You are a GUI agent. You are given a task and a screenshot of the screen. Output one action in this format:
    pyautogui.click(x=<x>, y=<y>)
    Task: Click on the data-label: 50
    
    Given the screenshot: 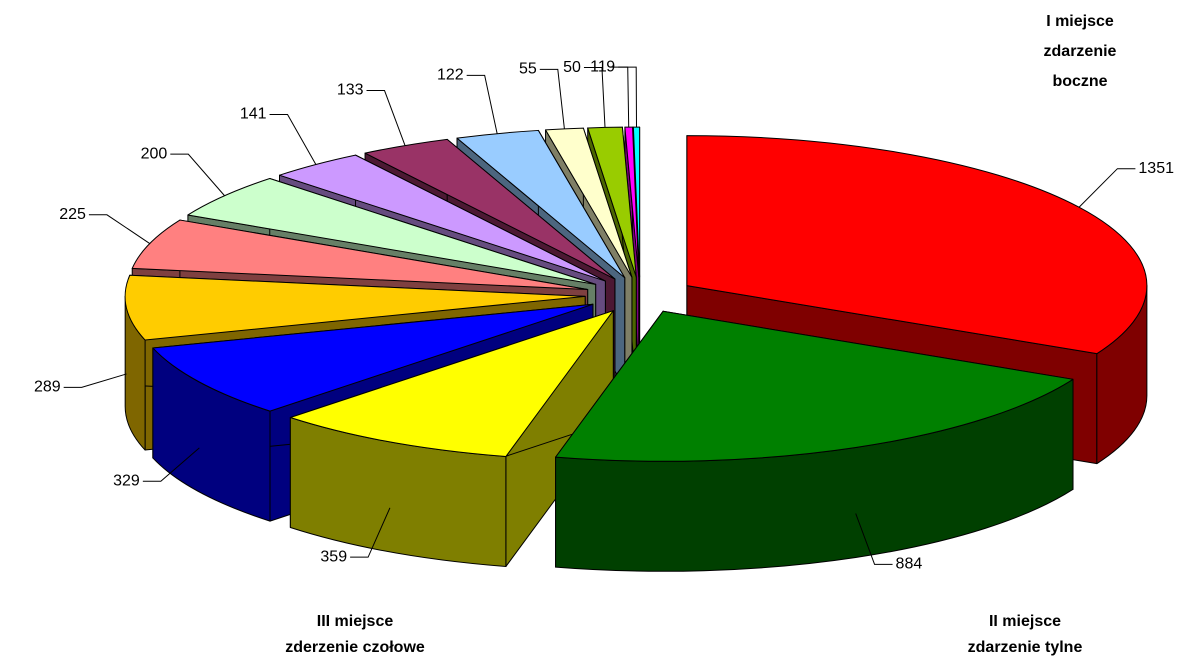 What is the action you would take?
    pyautogui.click(x=572, y=67)
    